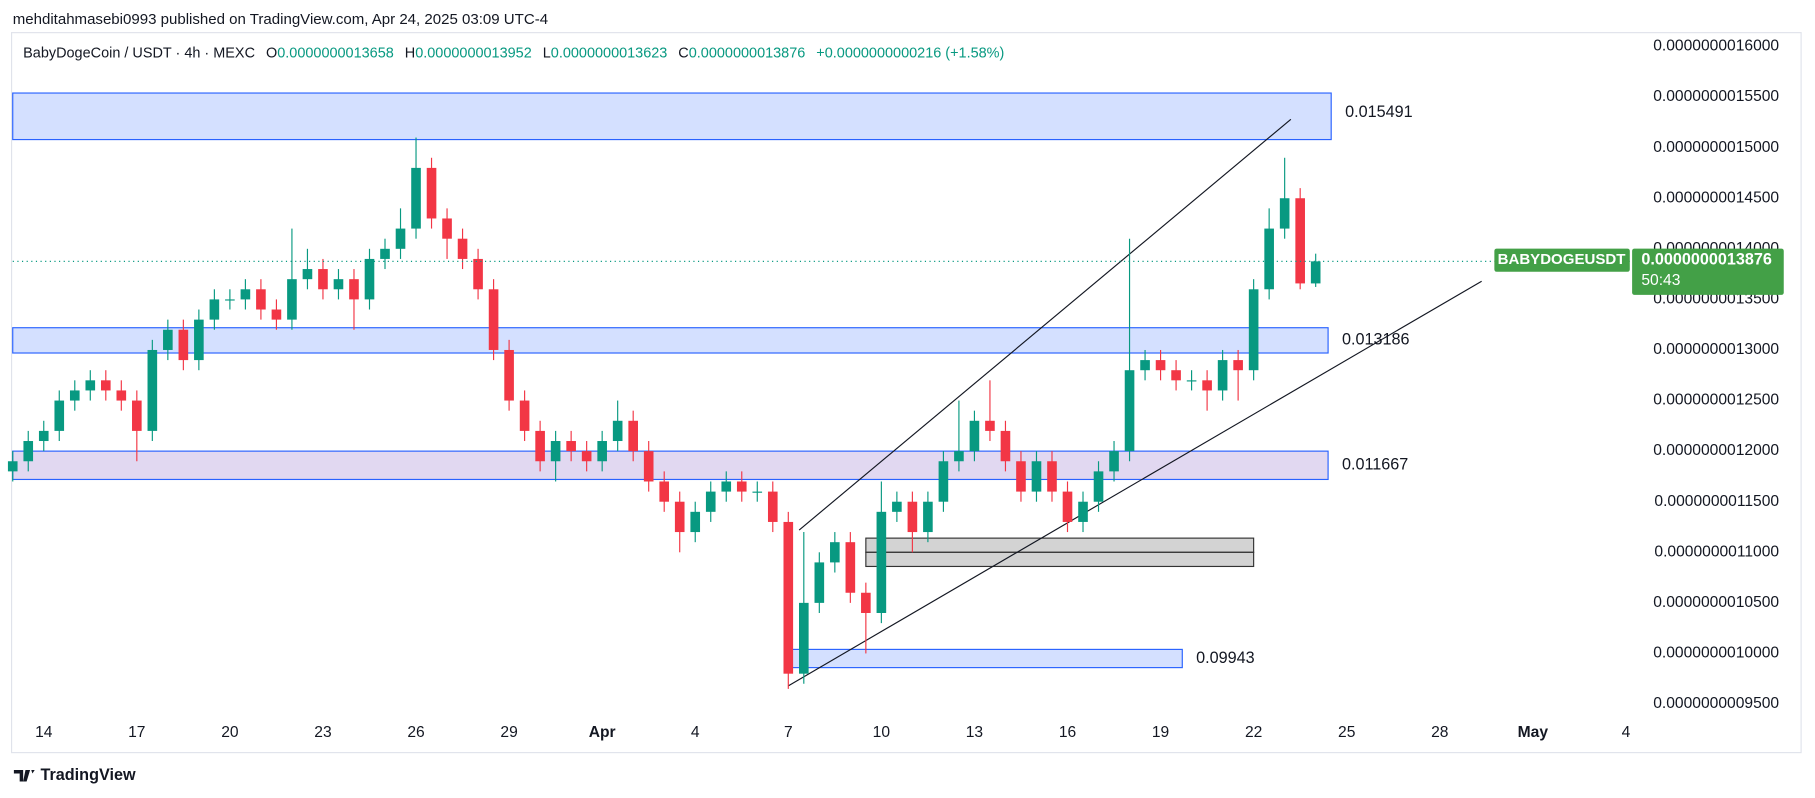 The height and width of the screenshot is (798, 1815). Describe the element at coordinates (44, 732) in the screenshot. I see `x-tick-label: 14` at that location.